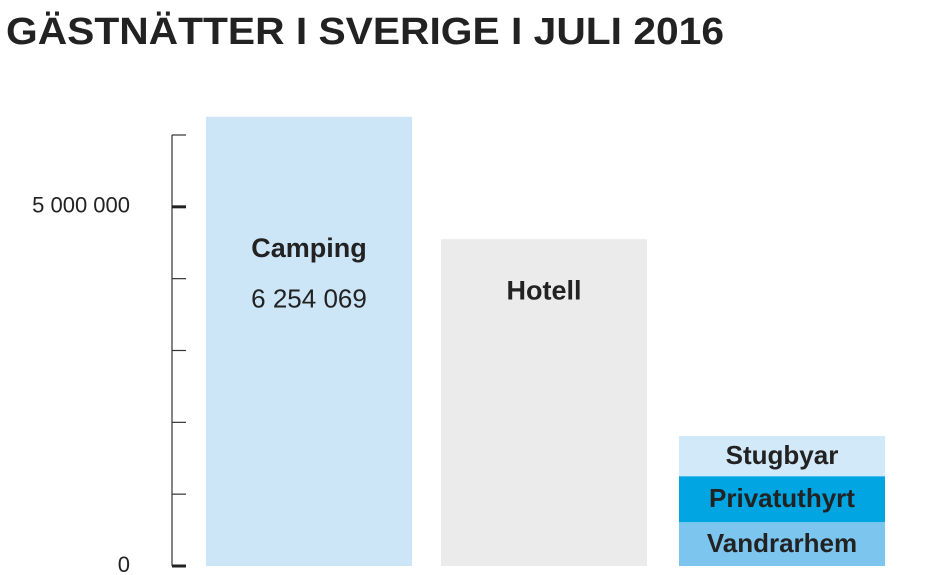 The height and width of the screenshot is (575, 938). What do you see at coordinates (543, 290) in the screenshot?
I see `bar-label: Hotell` at bounding box center [543, 290].